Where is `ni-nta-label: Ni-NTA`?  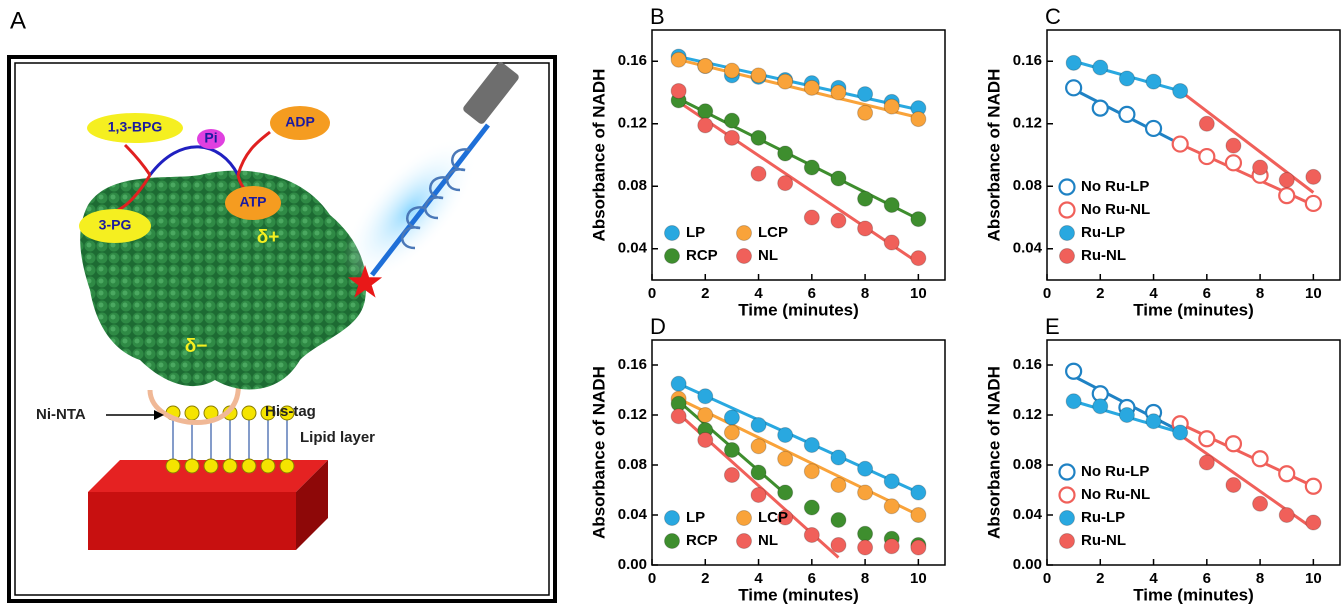 ni-nta-label: Ni-NTA is located at coordinates (61, 414).